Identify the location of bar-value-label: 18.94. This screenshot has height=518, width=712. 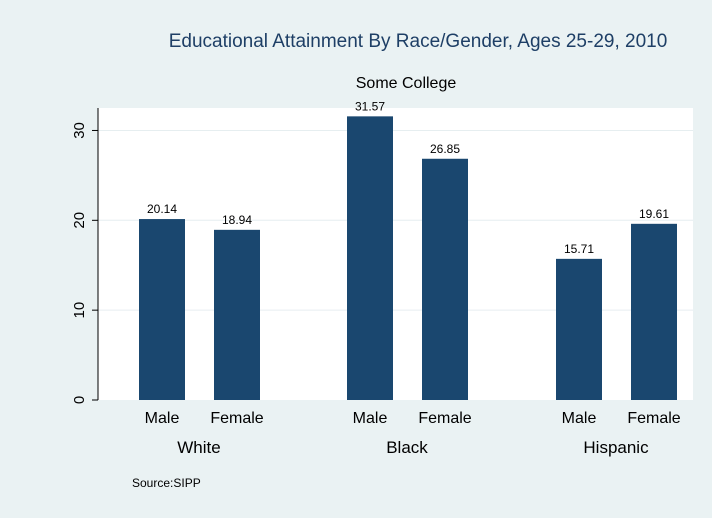
(237, 220).